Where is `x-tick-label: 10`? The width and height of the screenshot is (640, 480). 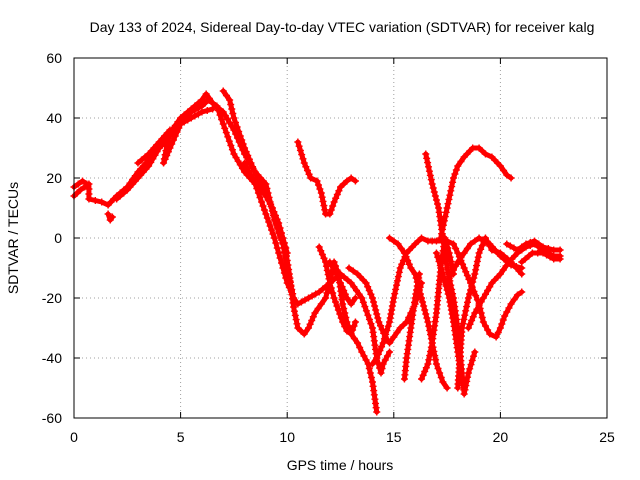 x-tick-label: 10 is located at coordinates (287, 437).